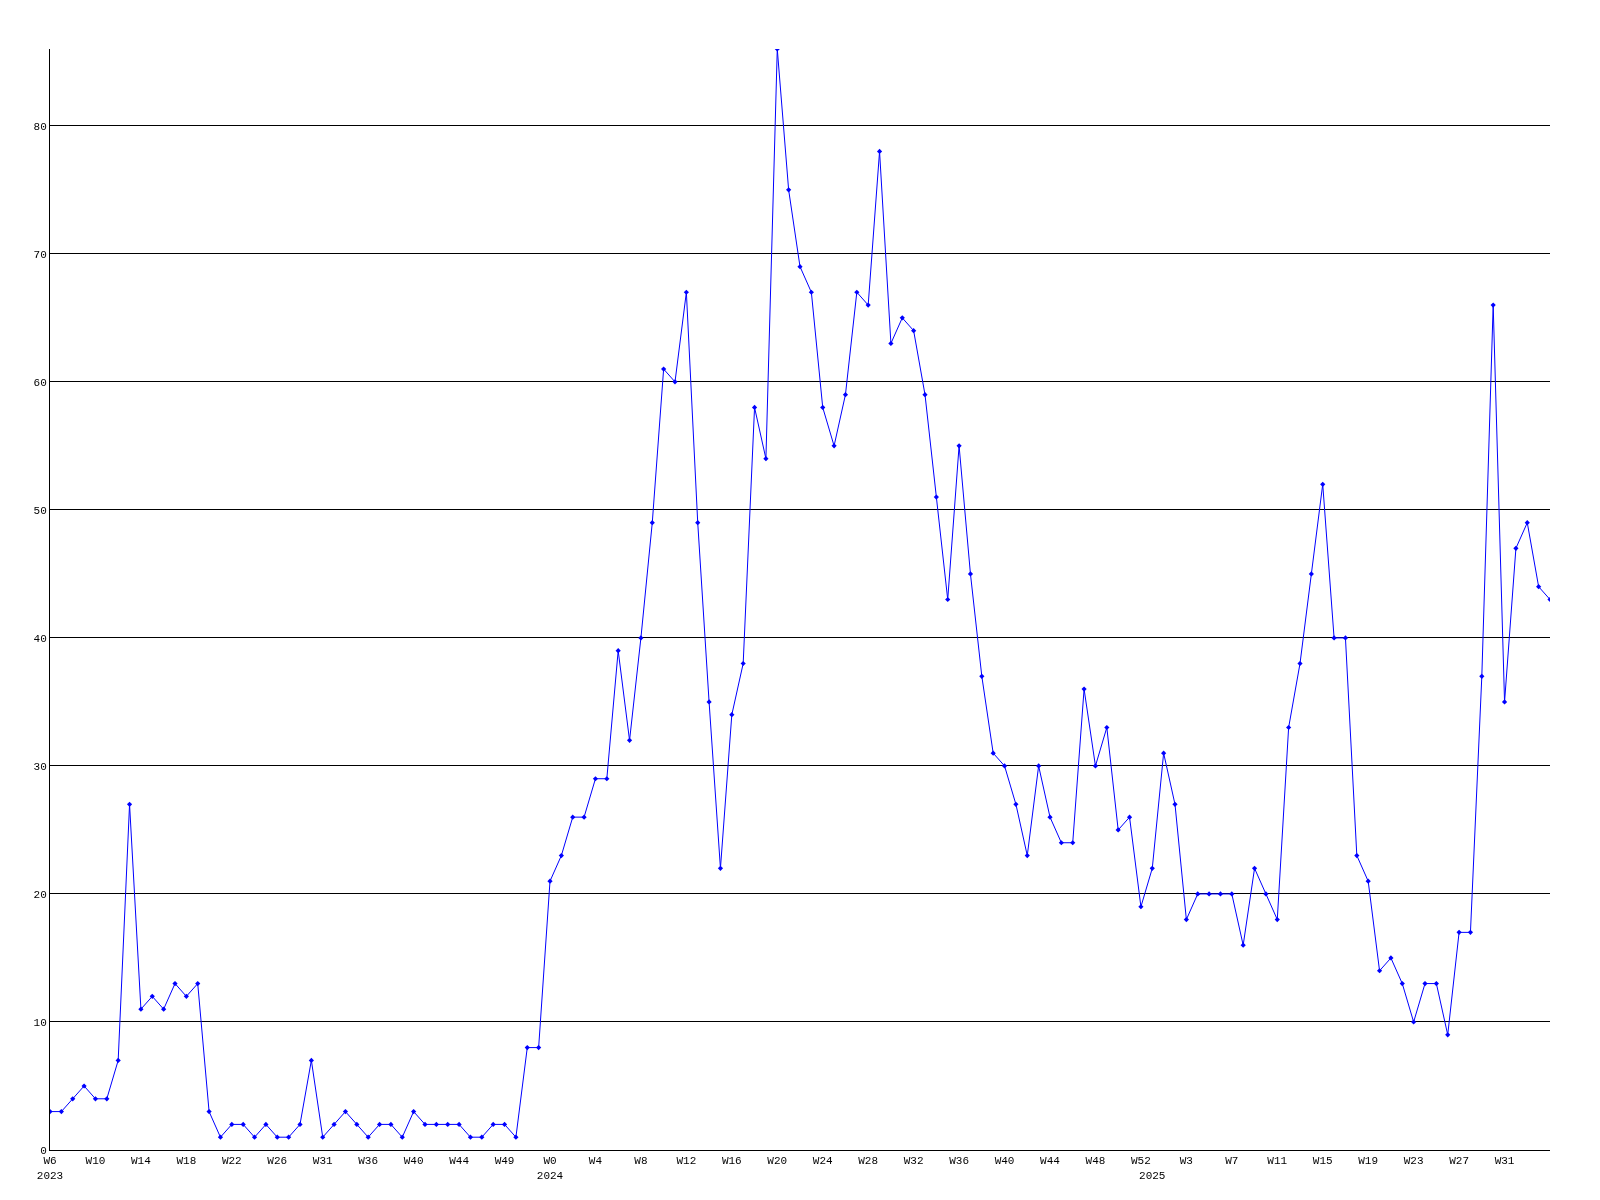 This screenshot has height=1200, width=1600. I want to click on x-tick-label: W11, so click(1277, 1161).